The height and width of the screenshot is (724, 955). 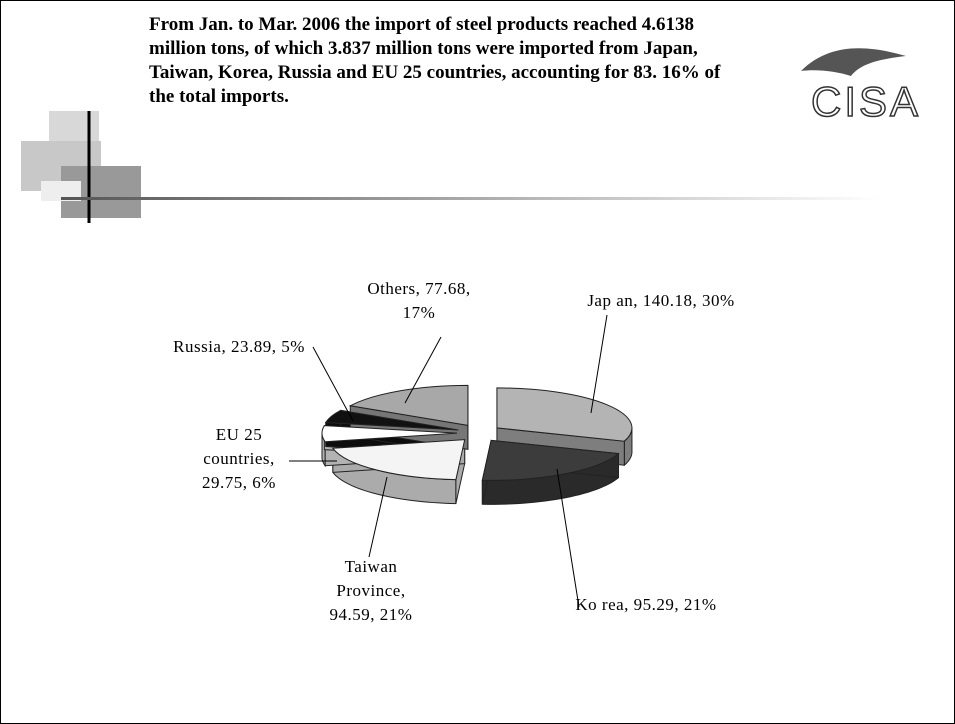 I want to click on data-label: Taiwan Province, 94.59, 21%, so click(x=371, y=590).